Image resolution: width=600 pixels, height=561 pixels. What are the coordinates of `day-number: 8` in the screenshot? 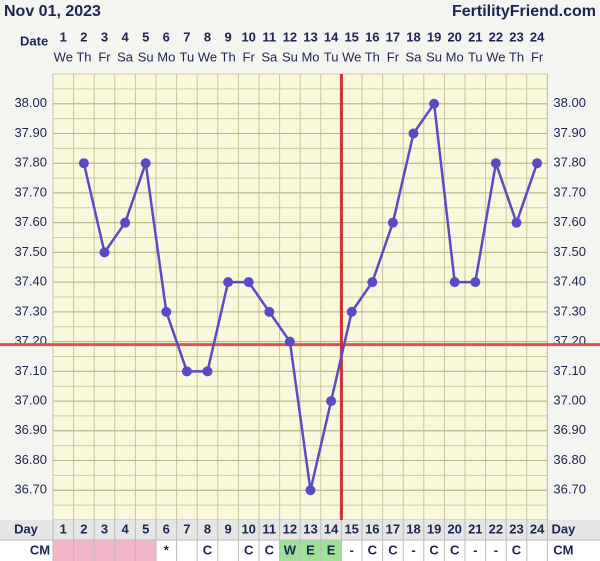 It's located at (207, 528).